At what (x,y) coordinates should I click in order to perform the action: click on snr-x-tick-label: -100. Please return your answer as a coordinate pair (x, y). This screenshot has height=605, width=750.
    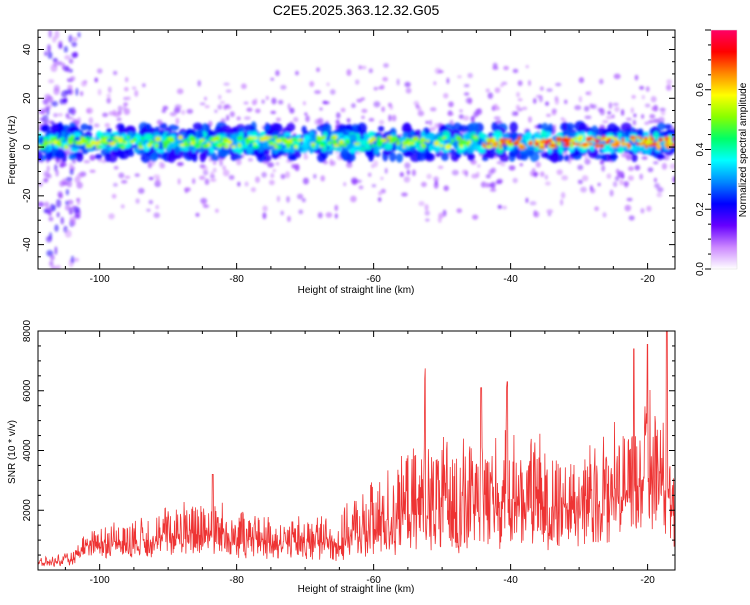
    Looking at the image, I should click on (100, 580).